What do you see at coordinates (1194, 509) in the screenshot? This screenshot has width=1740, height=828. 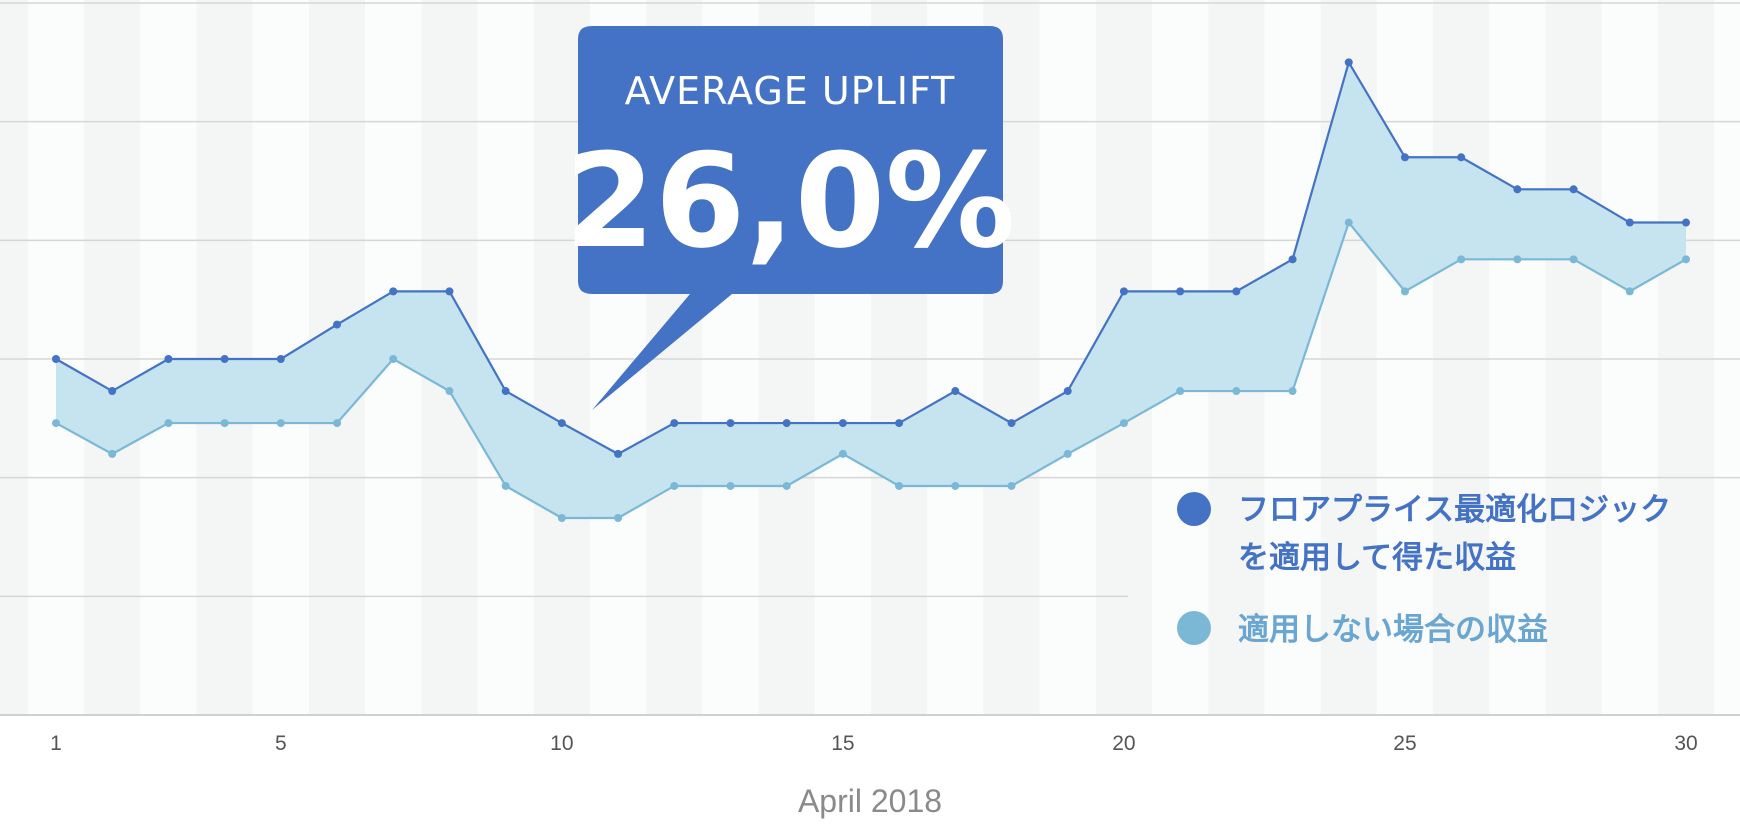 I see `legend-marker-optimized` at bounding box center [1194, 509].